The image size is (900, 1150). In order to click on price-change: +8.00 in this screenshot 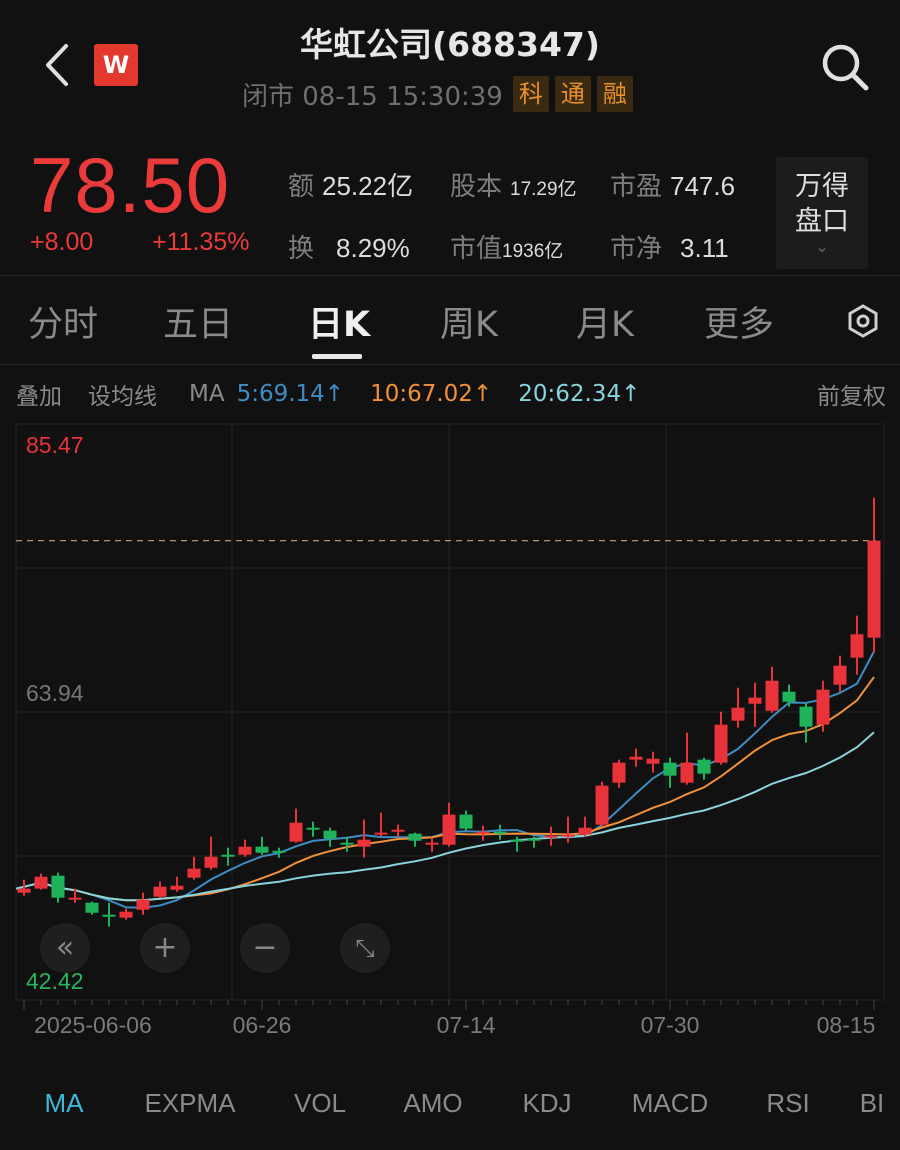, I will do `click(62, 242)`.